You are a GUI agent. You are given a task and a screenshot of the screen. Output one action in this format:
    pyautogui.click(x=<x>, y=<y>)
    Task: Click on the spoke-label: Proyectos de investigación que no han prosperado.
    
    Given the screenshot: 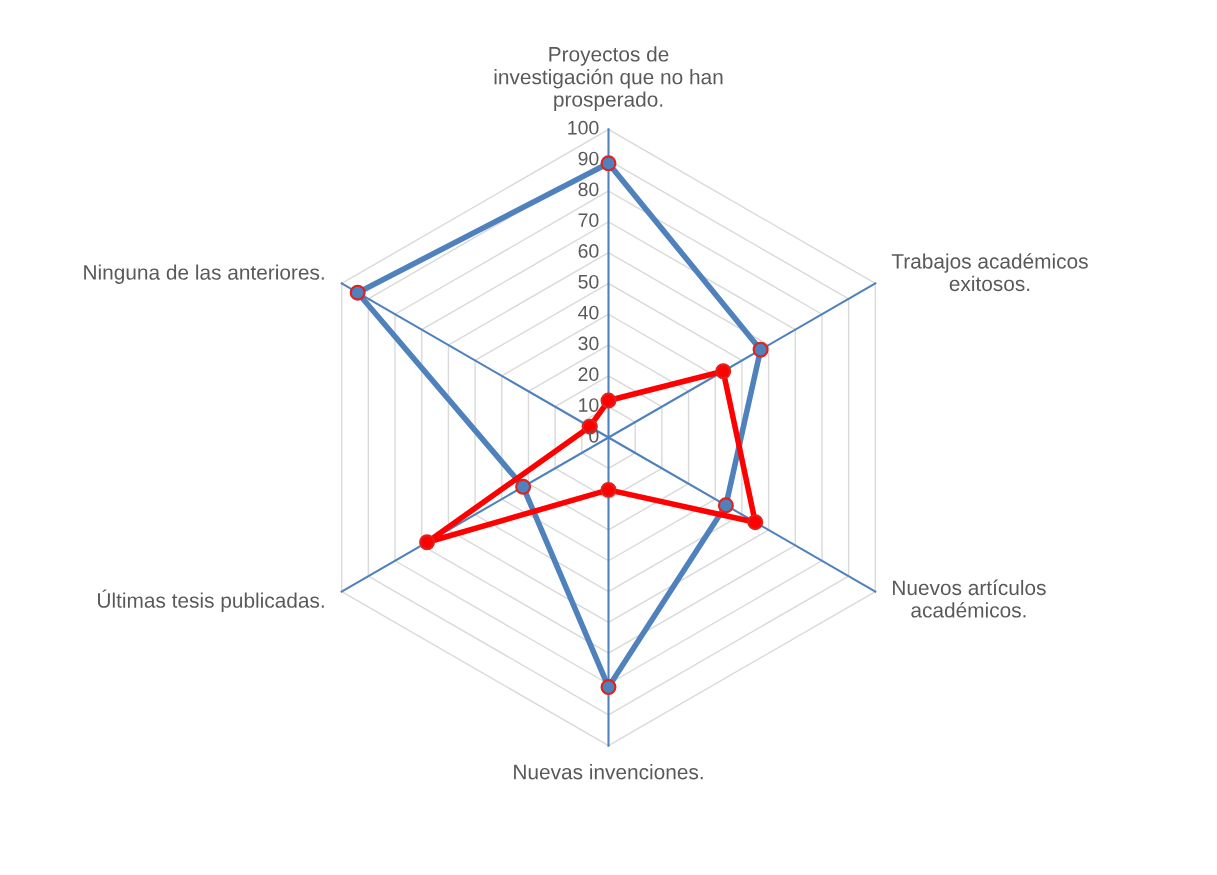 What is the action you would take?
    pyautogui.click(x=608, y=78)
    